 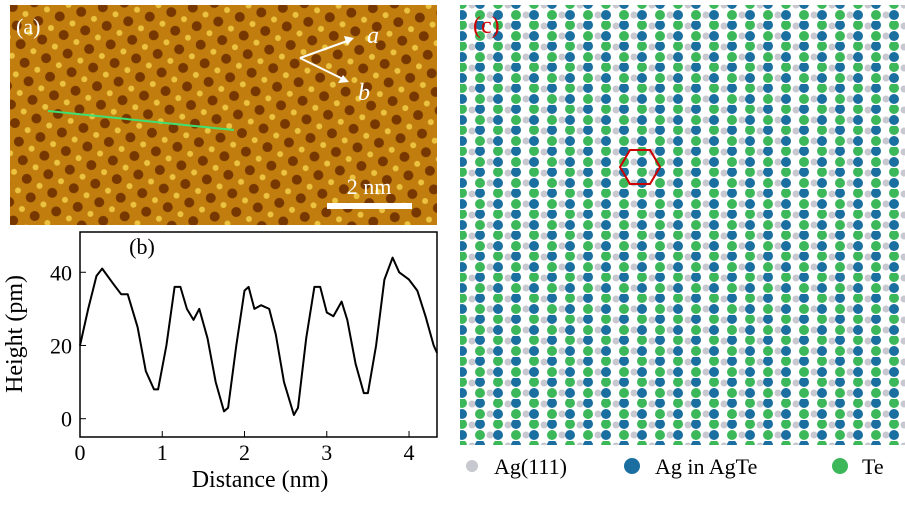 I want to click on profile-curve, so click(x=258, y=336).